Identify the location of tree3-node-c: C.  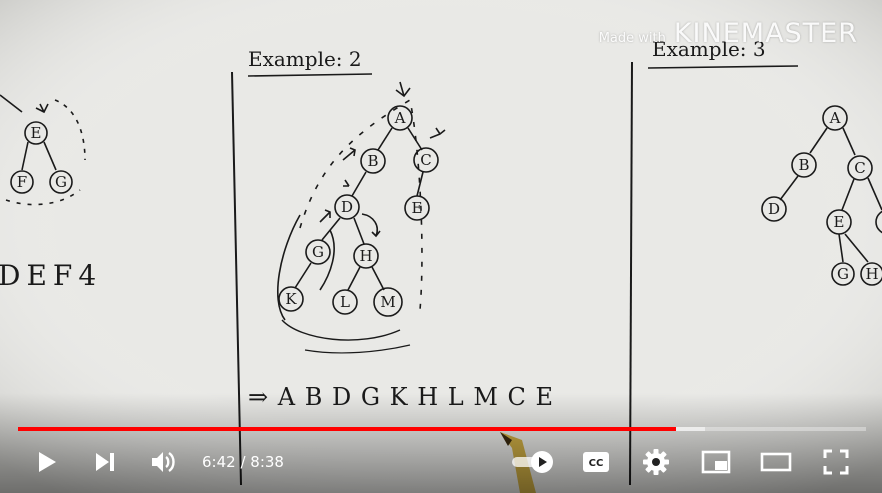
(859, 168).